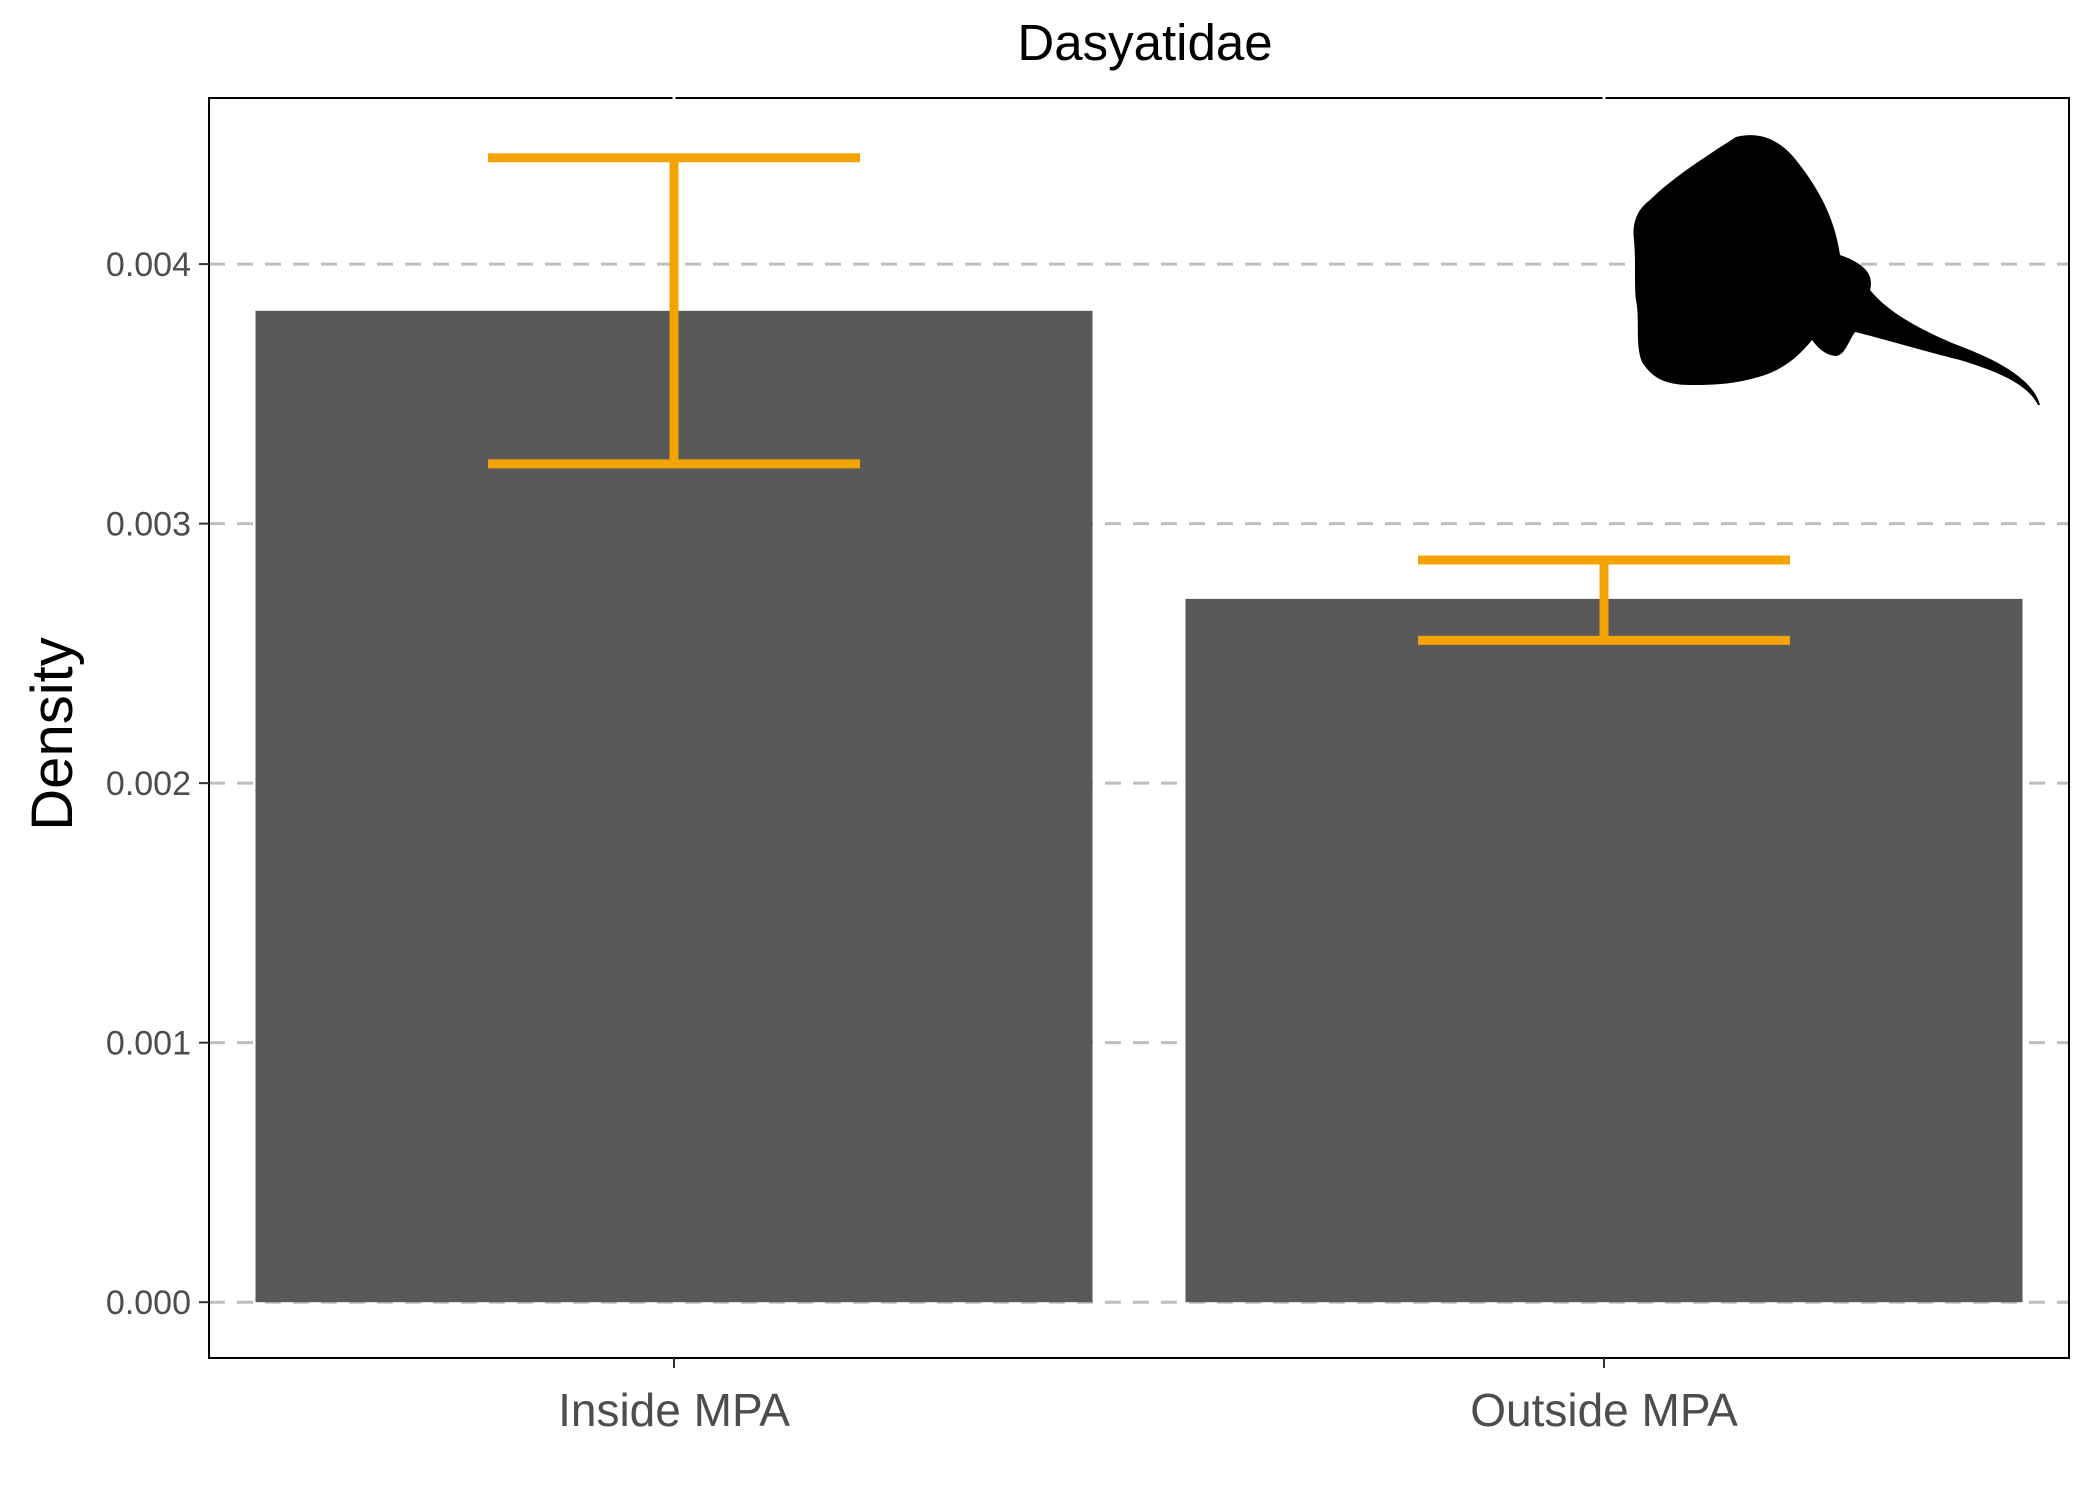  Describe the element at coordinates (148, 525) in the screenshot. I see `y-tick-label: 0.003` at that location.